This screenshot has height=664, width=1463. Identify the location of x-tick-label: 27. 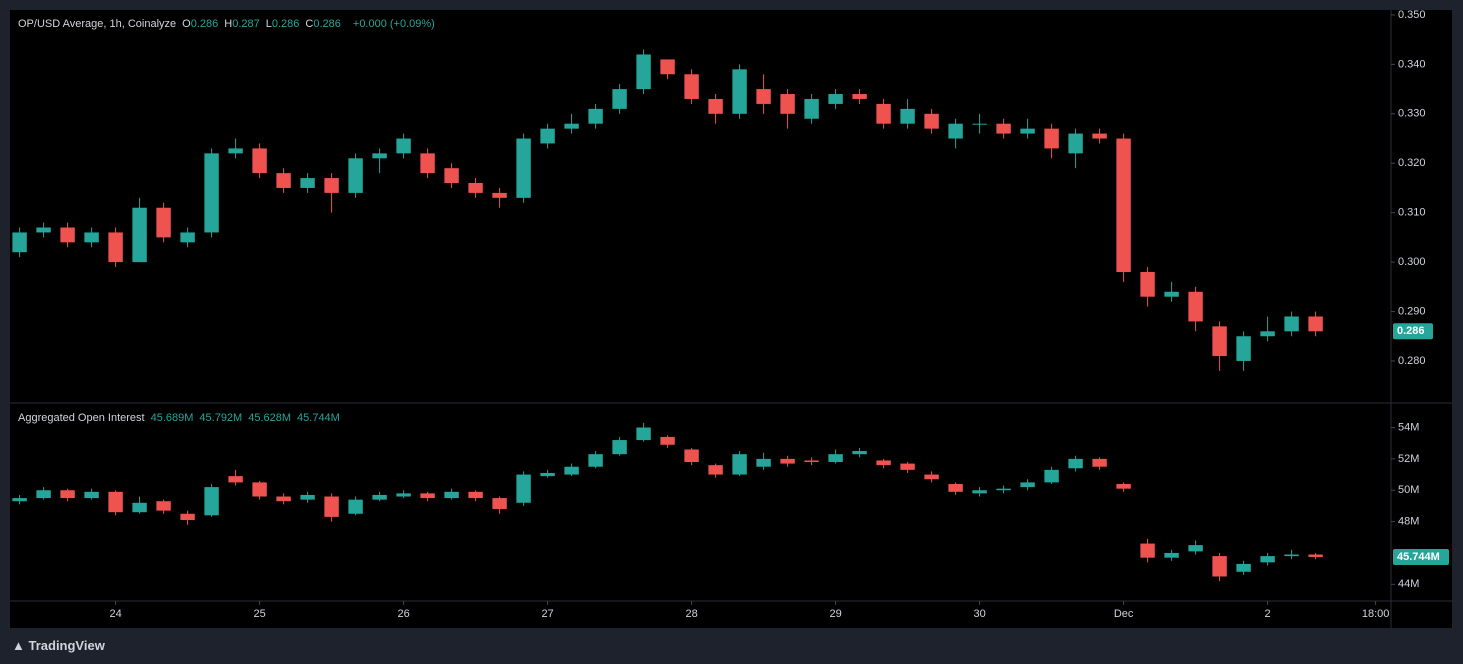
(547, 614).